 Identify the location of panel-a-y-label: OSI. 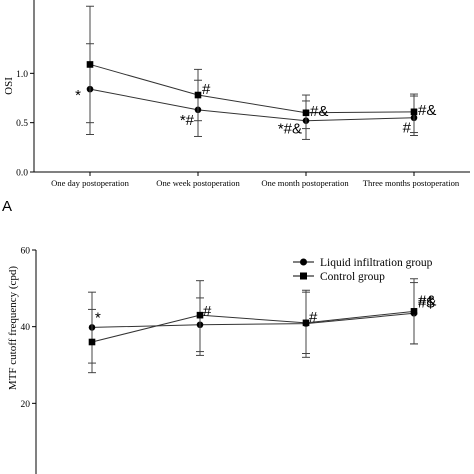
(9, 86).